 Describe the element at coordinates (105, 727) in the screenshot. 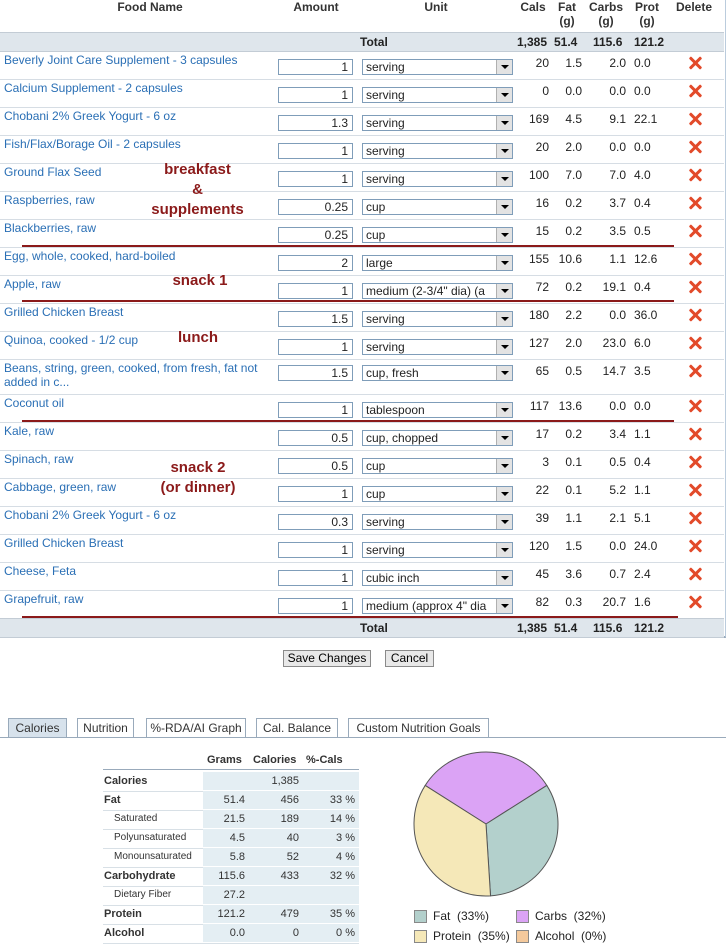

I see `tab-nutrition: Nutrition` at that location.